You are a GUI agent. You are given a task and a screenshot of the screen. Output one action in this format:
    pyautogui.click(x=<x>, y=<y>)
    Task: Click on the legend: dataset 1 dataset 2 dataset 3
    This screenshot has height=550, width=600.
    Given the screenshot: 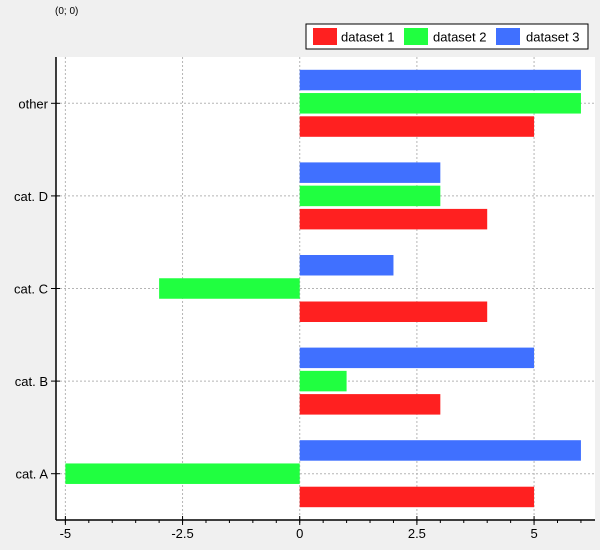 What is the action you would take?
    pyautogui.click(x=447, y=36)
    